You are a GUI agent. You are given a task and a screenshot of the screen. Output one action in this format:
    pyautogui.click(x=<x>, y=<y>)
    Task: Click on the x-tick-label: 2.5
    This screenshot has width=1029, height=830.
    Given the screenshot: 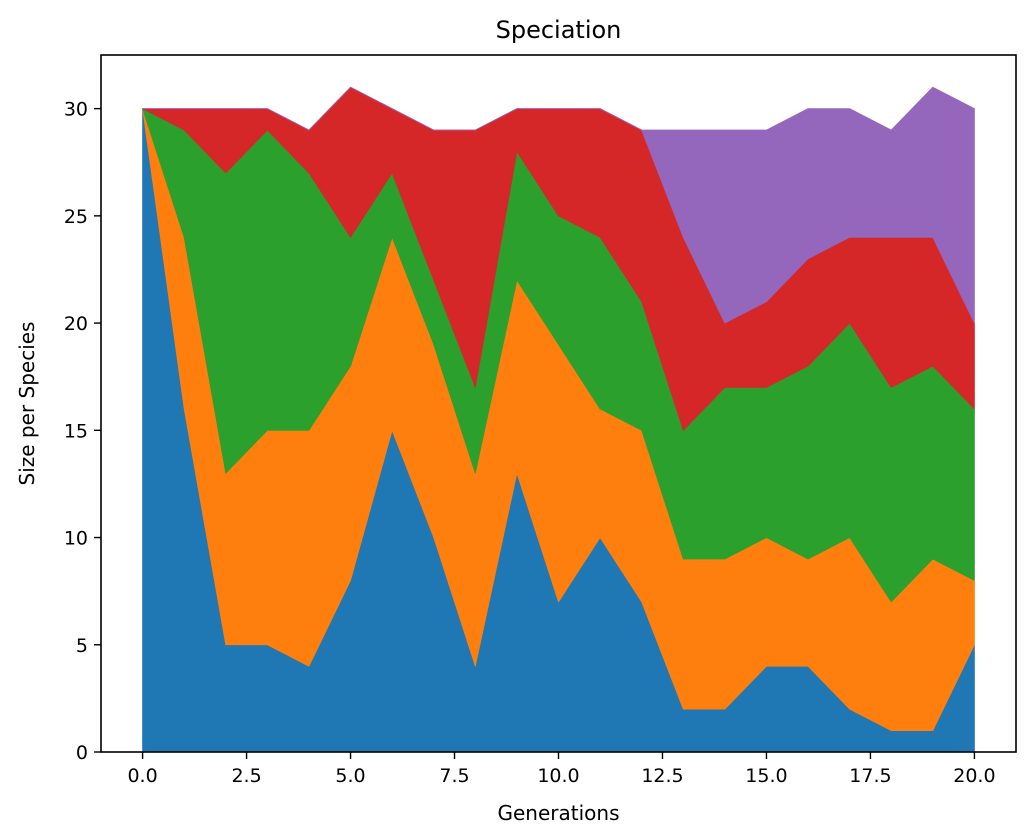 What is the action you would take?
    pyautogui.click(x=246, y=776)
    